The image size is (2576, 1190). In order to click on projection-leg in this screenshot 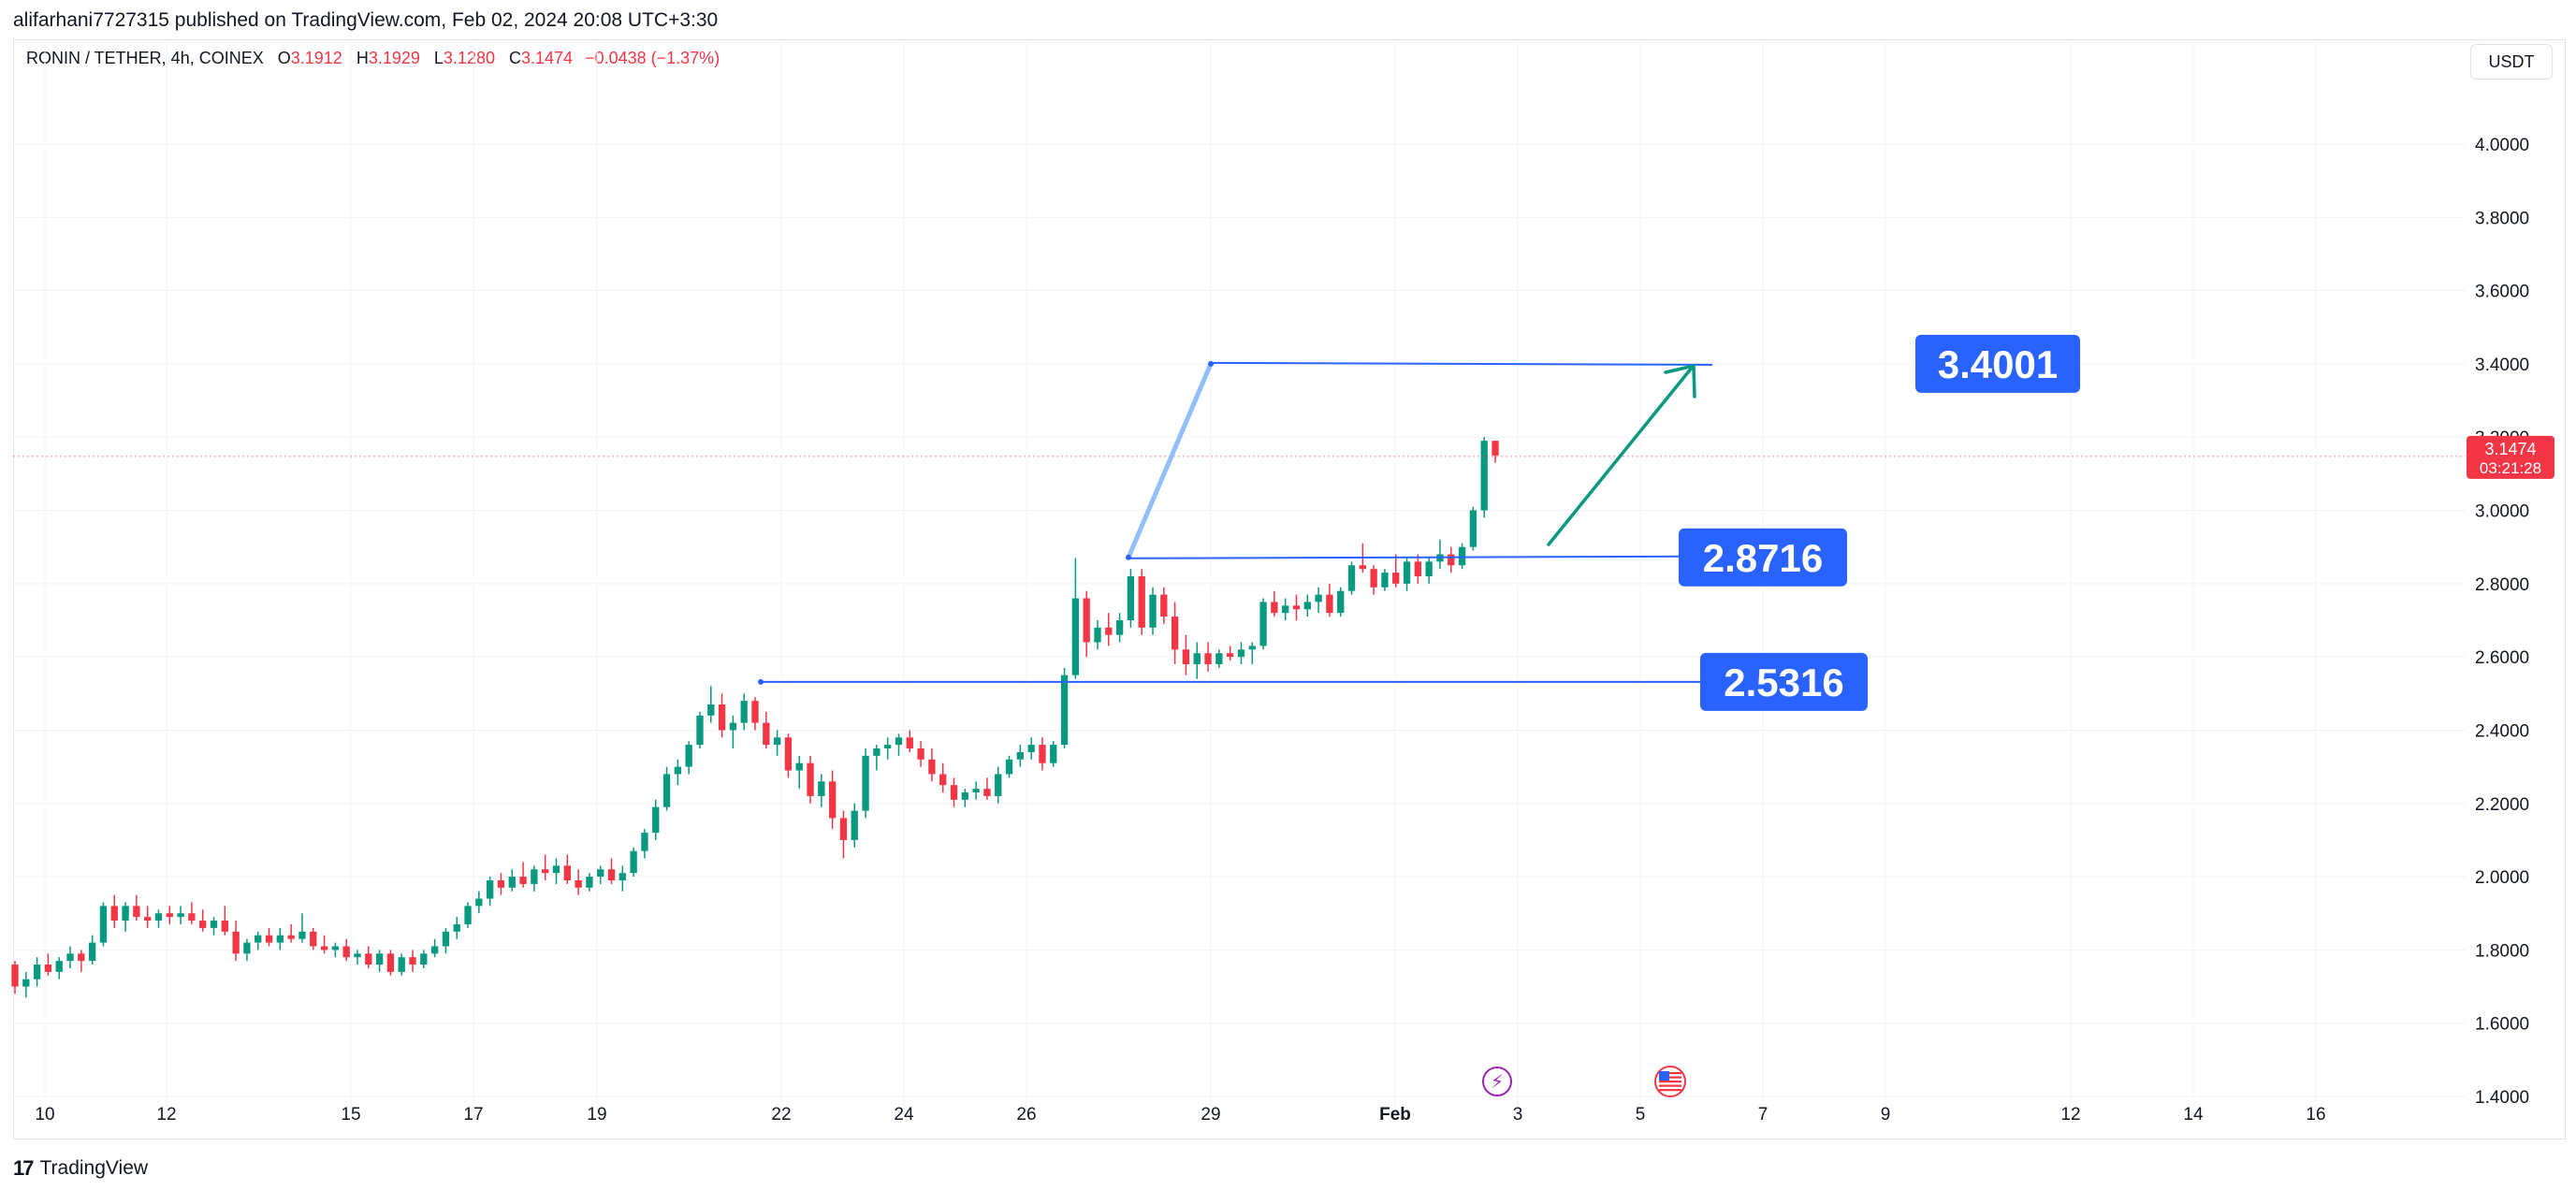, I will do `click(1170, 460)`.